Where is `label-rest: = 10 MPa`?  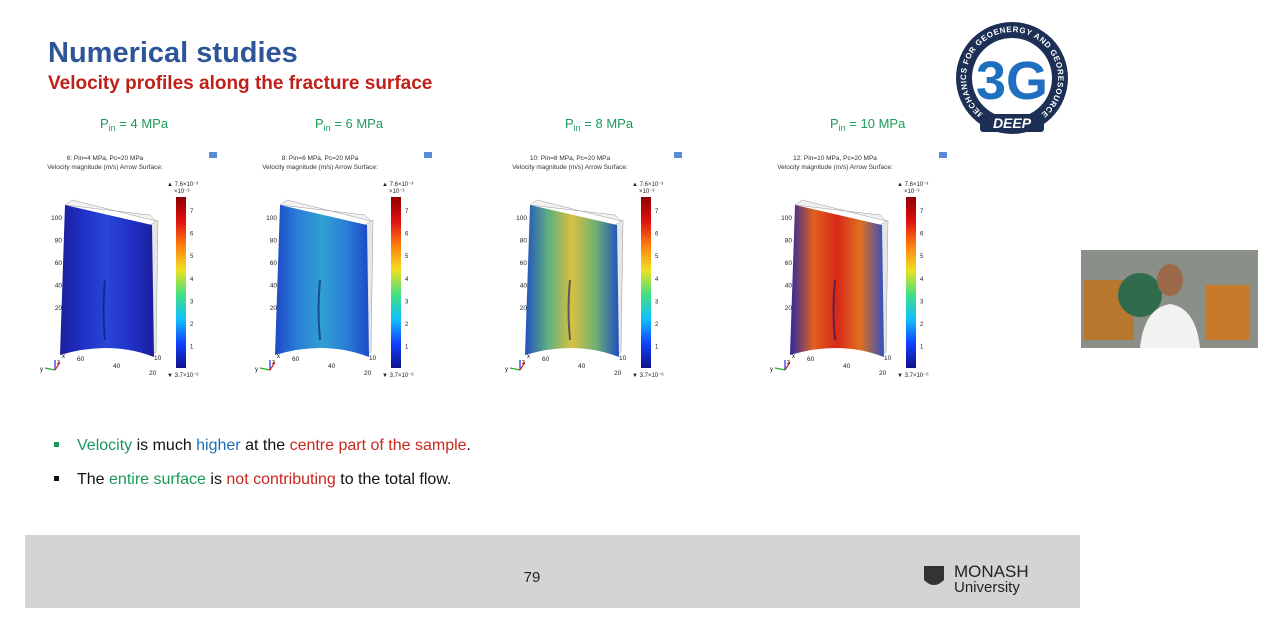 label-rest: = 10 MPa is located at coordinates (876, 123).